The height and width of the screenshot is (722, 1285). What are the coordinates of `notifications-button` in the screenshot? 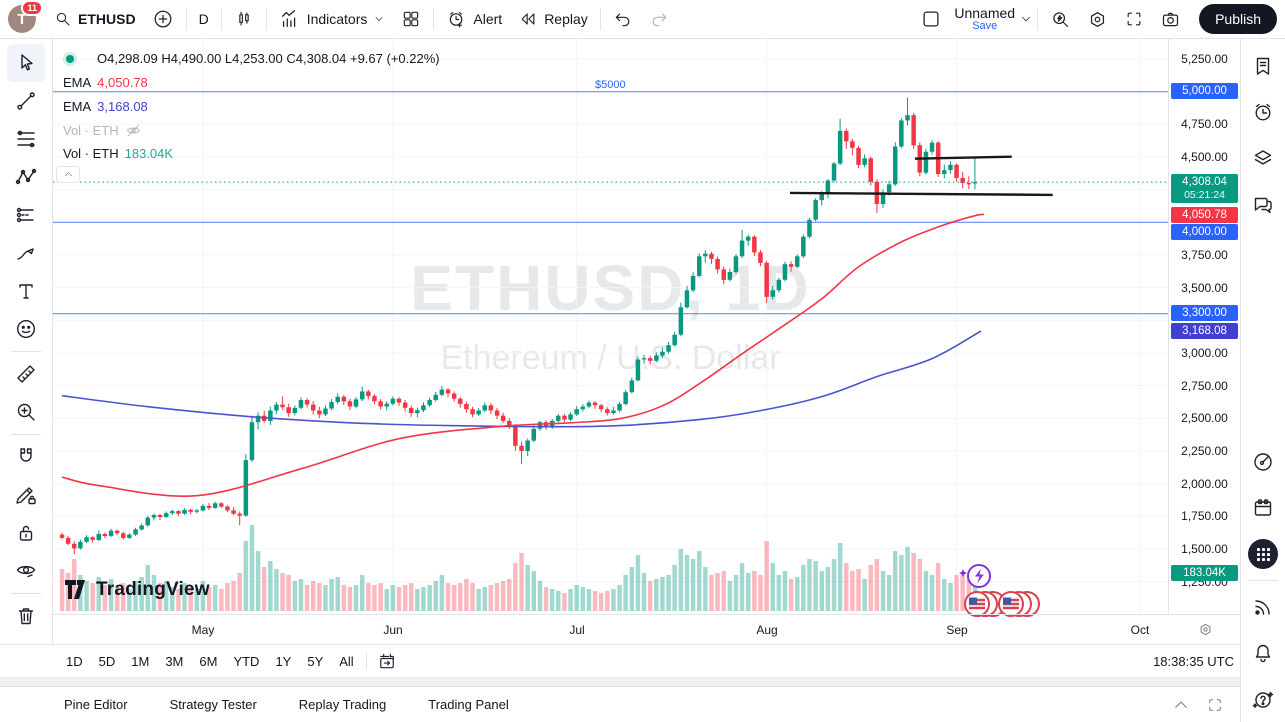 It's located at (1263, 653).